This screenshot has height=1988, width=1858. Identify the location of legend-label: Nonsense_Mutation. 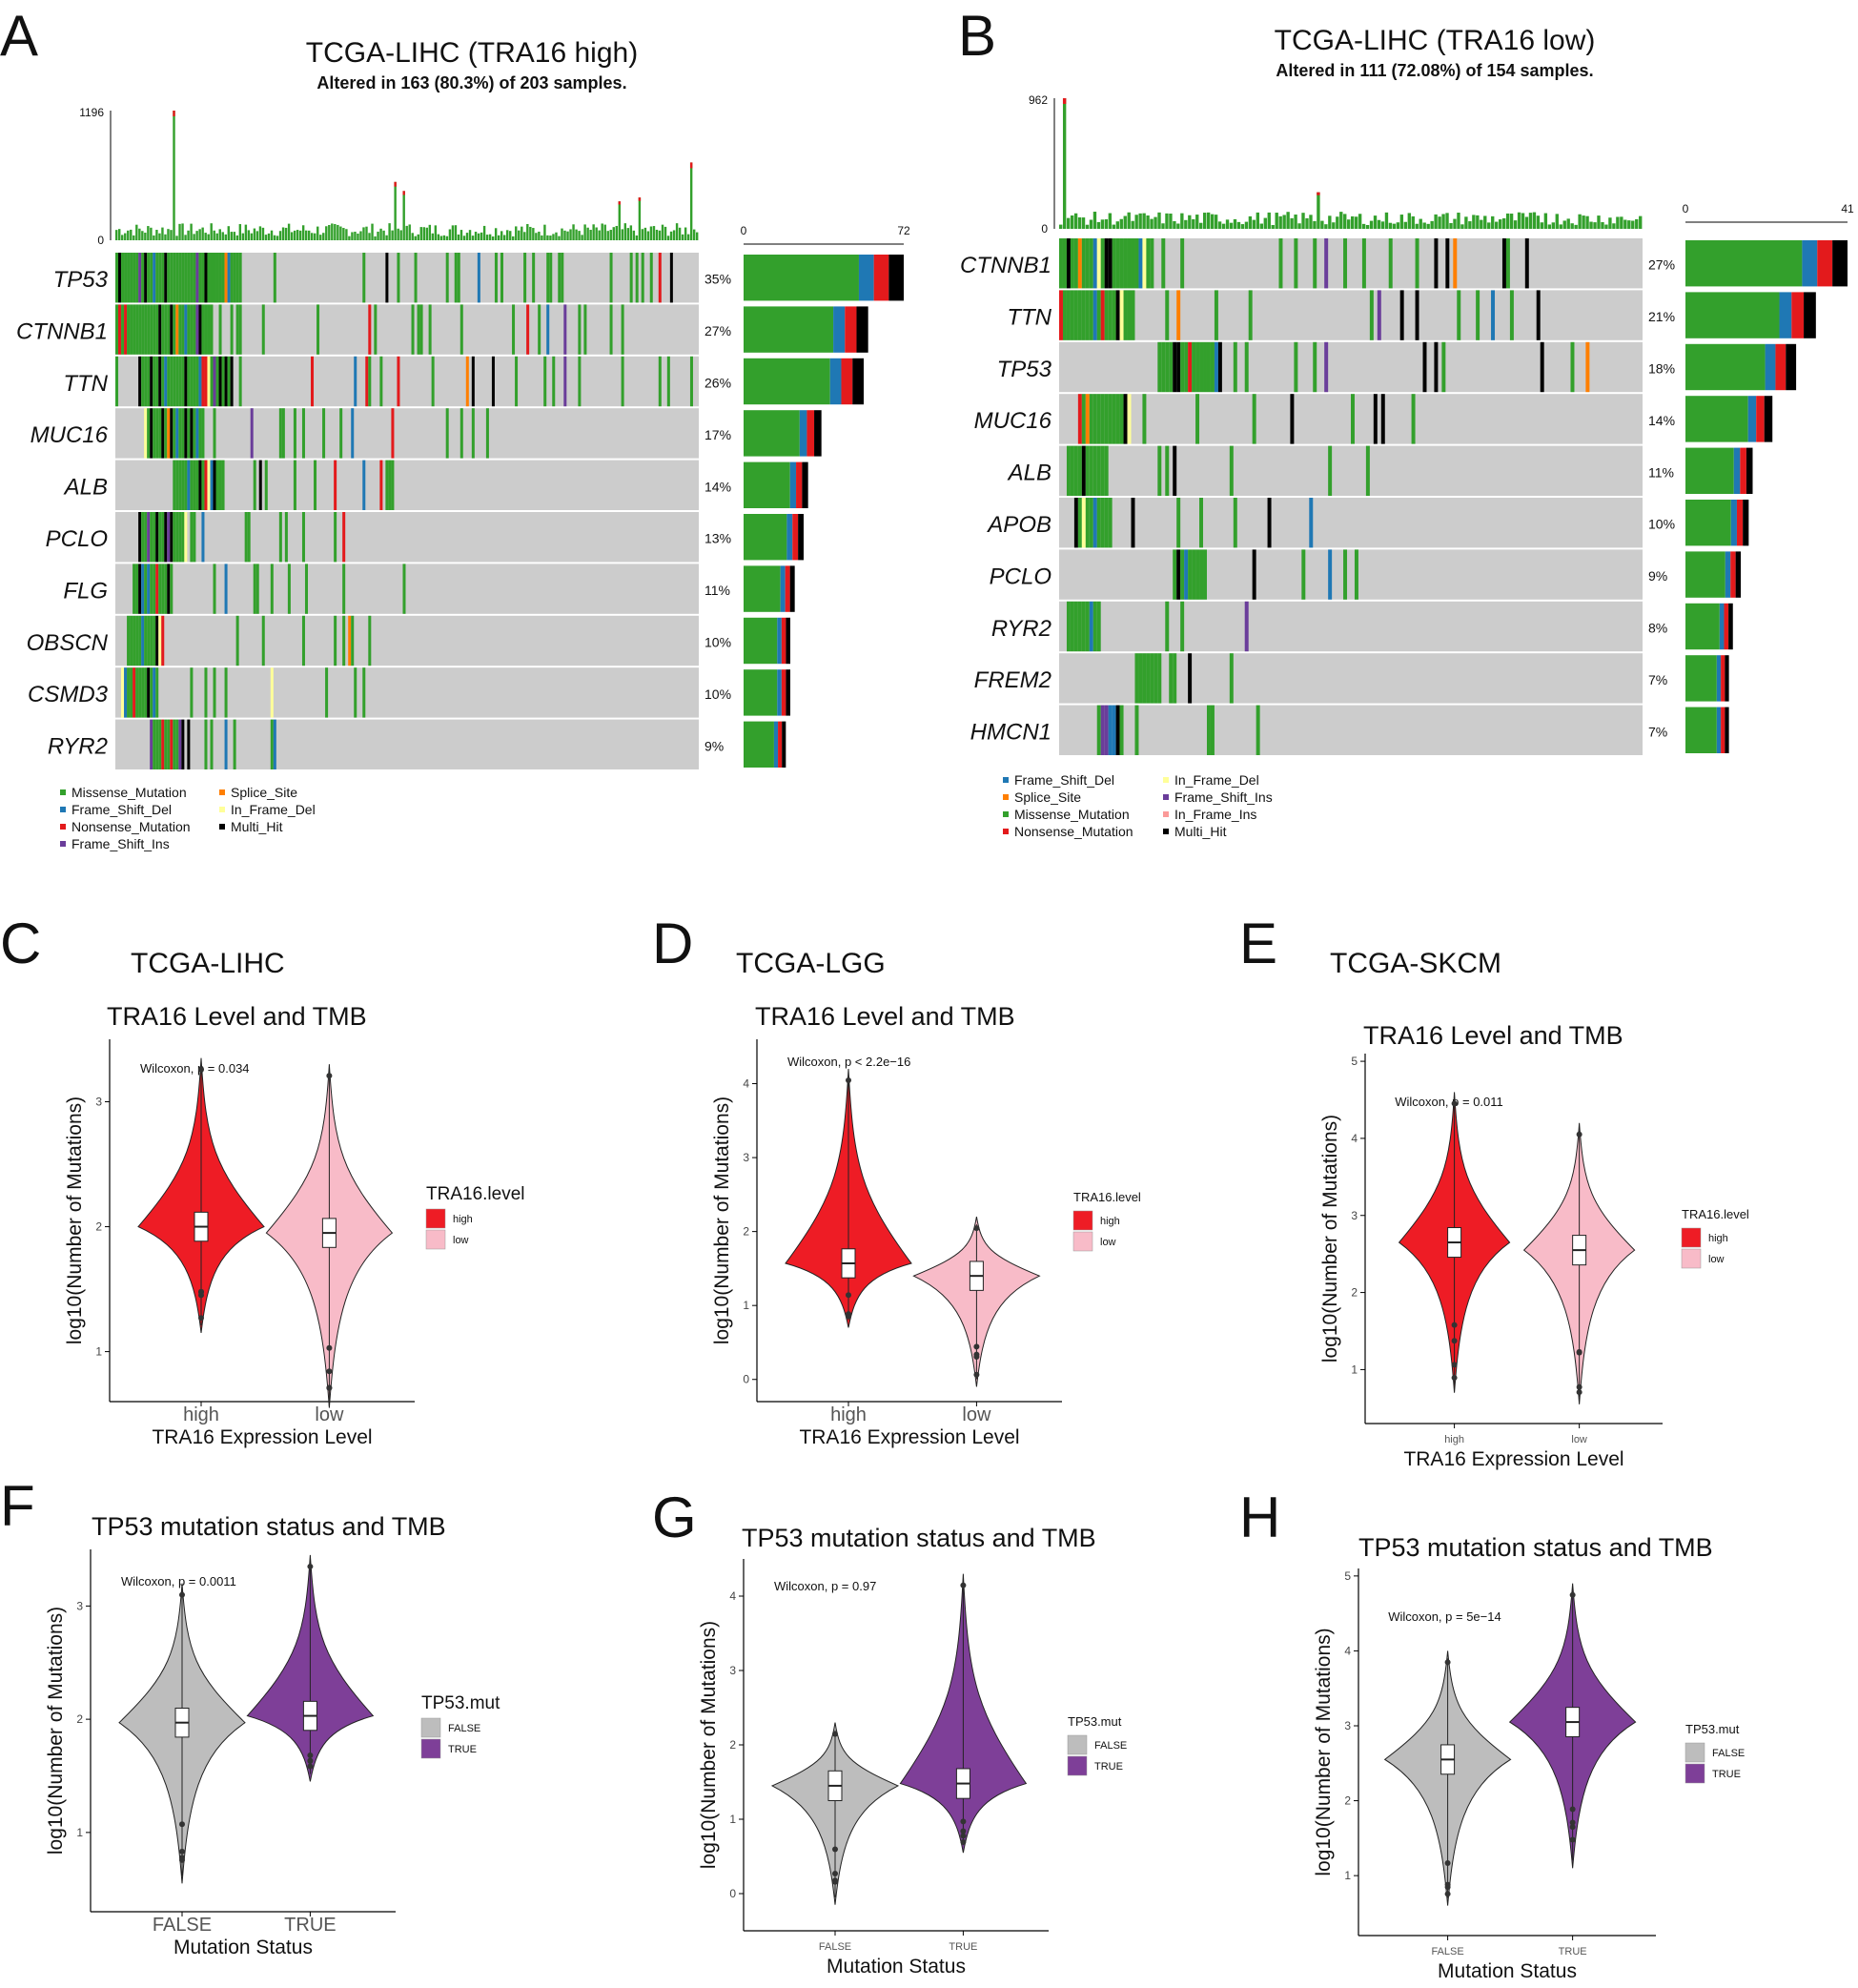
(131, 826).